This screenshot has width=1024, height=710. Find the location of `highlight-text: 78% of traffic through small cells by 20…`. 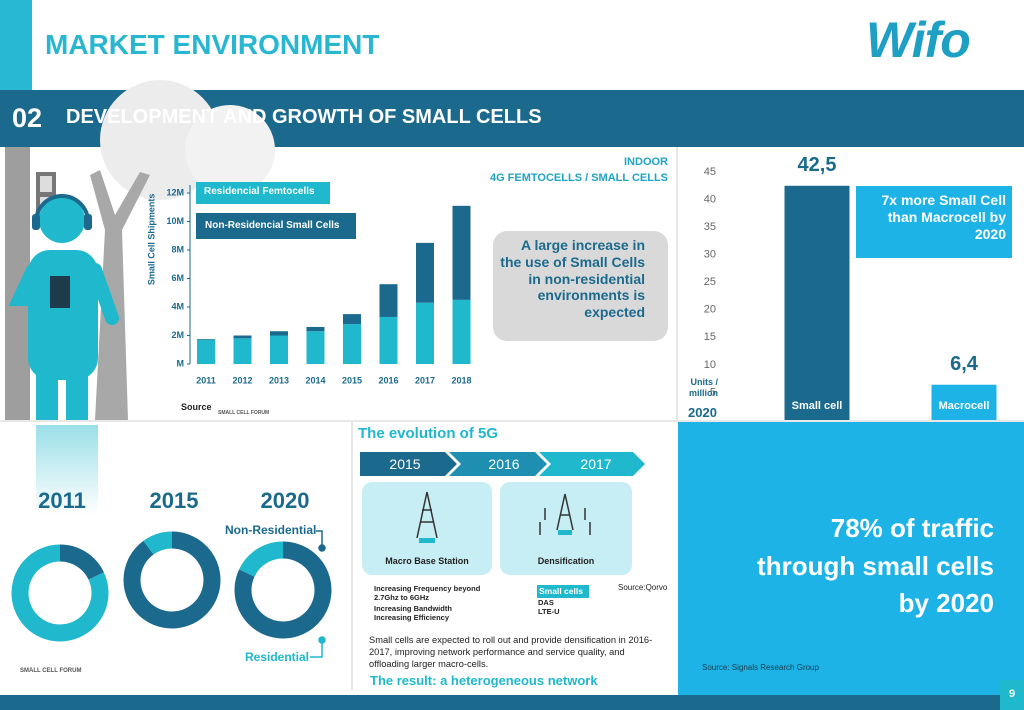

highlight-text: 78% of traffic through small cells by 20… is located at coordinates (875, 566).